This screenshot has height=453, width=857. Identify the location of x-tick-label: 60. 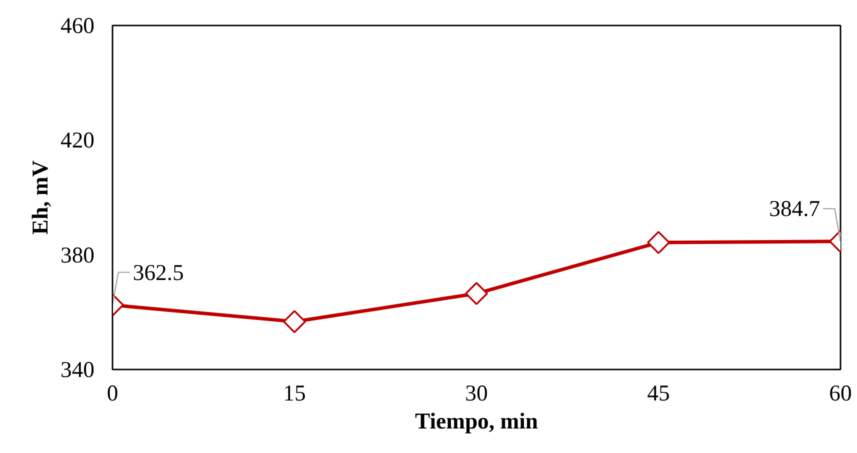
(840, 393).